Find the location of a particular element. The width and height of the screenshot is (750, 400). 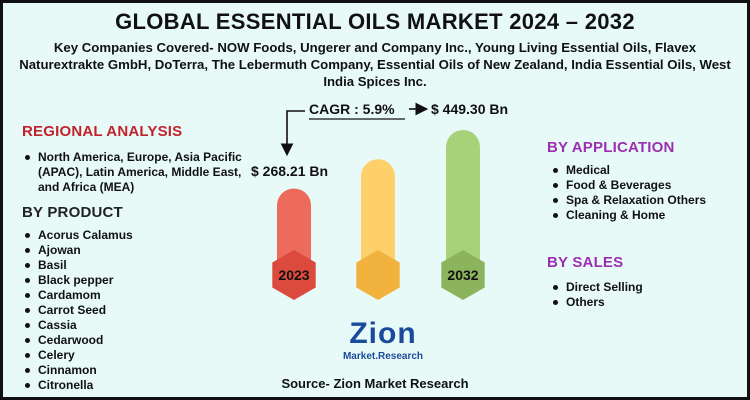

zion-logo: Zion Market.Research is located at coordinates (383, 343).